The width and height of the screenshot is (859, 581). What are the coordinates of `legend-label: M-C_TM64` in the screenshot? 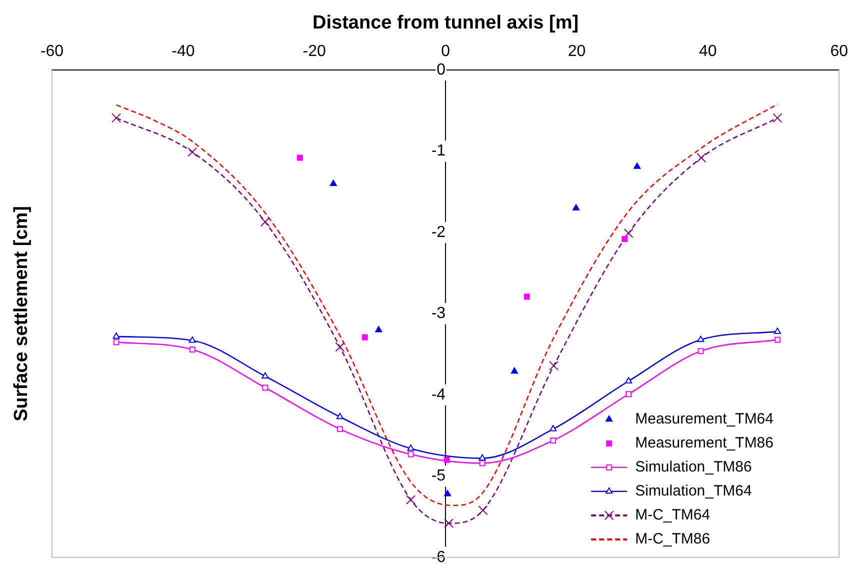 It's located at (672, 515).